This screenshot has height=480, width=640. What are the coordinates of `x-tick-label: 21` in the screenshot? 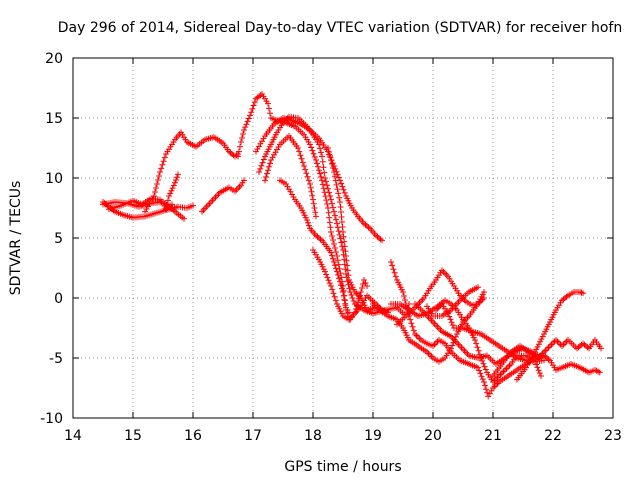 It's located at (493, 436).